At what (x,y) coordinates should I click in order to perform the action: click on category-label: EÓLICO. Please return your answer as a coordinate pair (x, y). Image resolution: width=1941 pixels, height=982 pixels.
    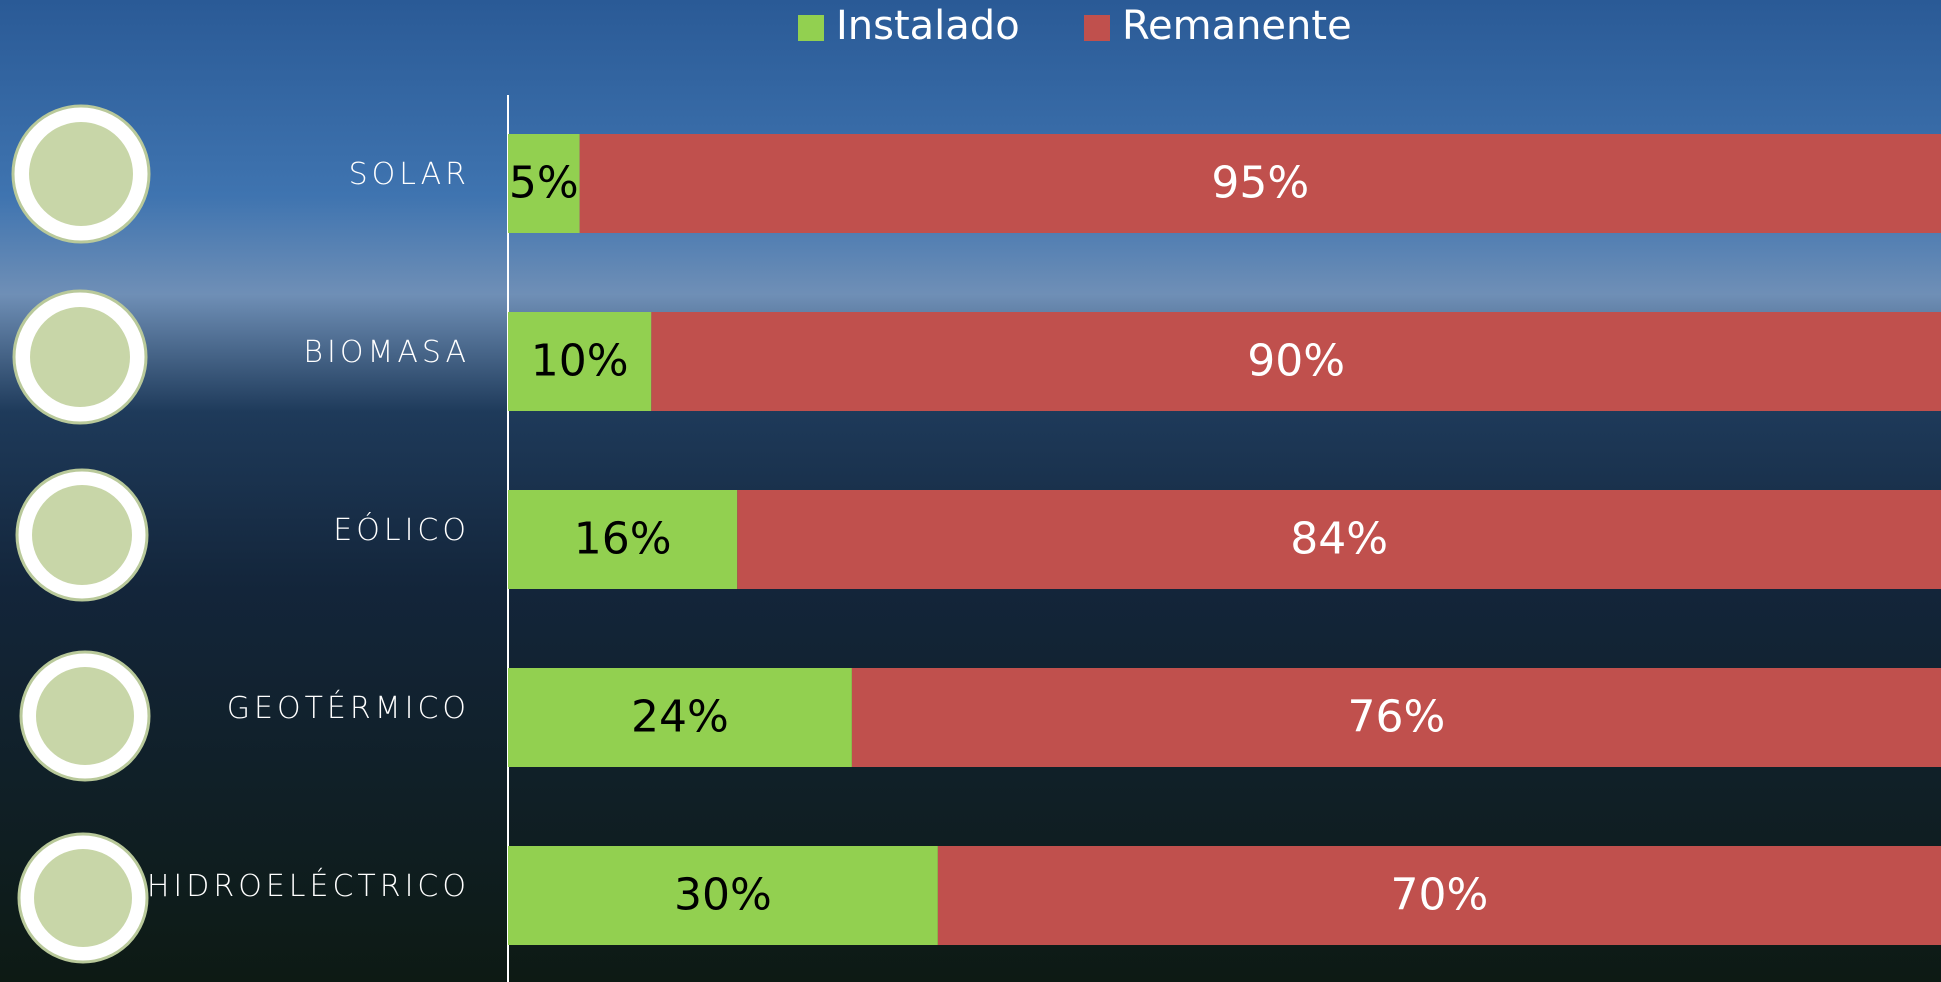
    Looking at the image, I should click on (401, 529).